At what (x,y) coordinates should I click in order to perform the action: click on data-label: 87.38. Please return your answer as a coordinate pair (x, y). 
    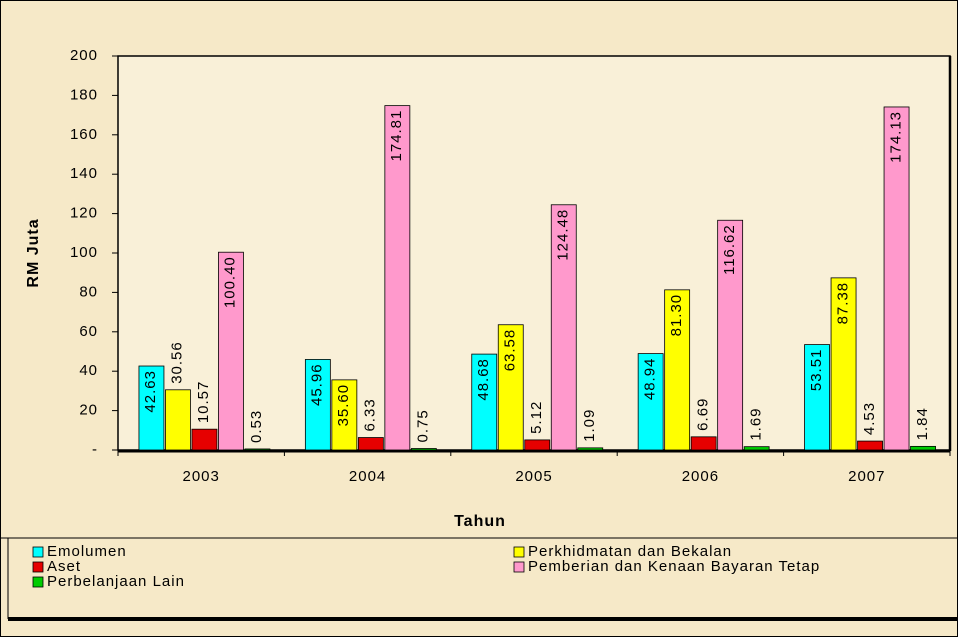
    Looking at the image, I should click on (842, 303).